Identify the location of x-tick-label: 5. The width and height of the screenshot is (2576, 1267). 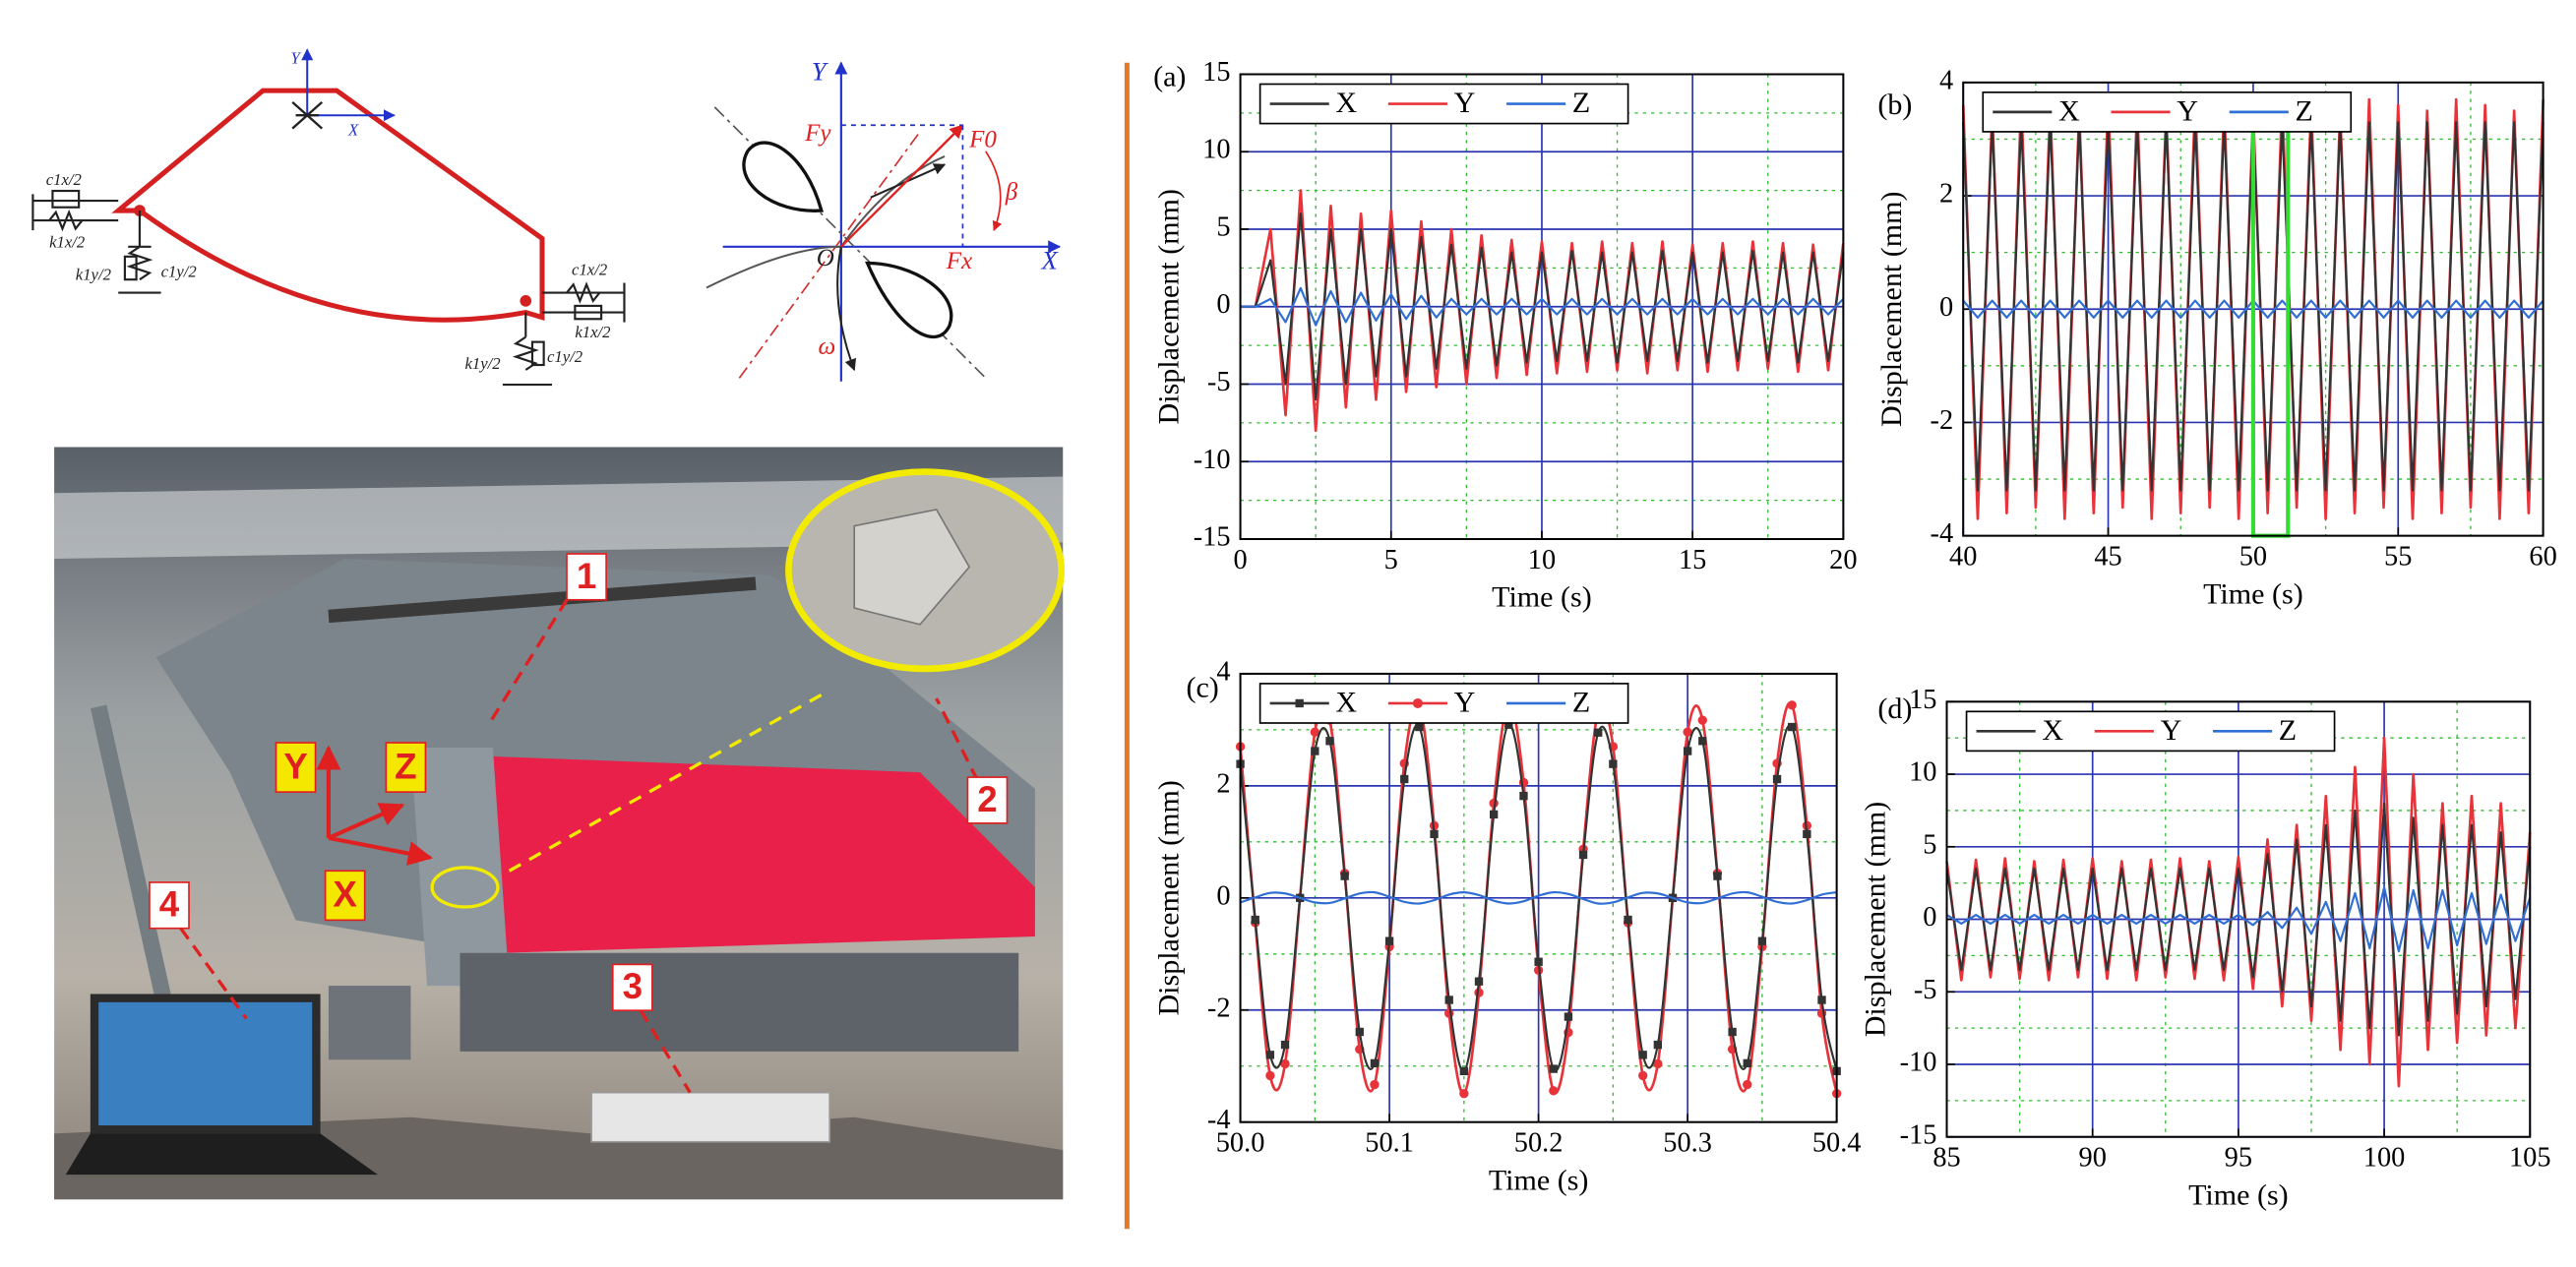
(1391, 560).